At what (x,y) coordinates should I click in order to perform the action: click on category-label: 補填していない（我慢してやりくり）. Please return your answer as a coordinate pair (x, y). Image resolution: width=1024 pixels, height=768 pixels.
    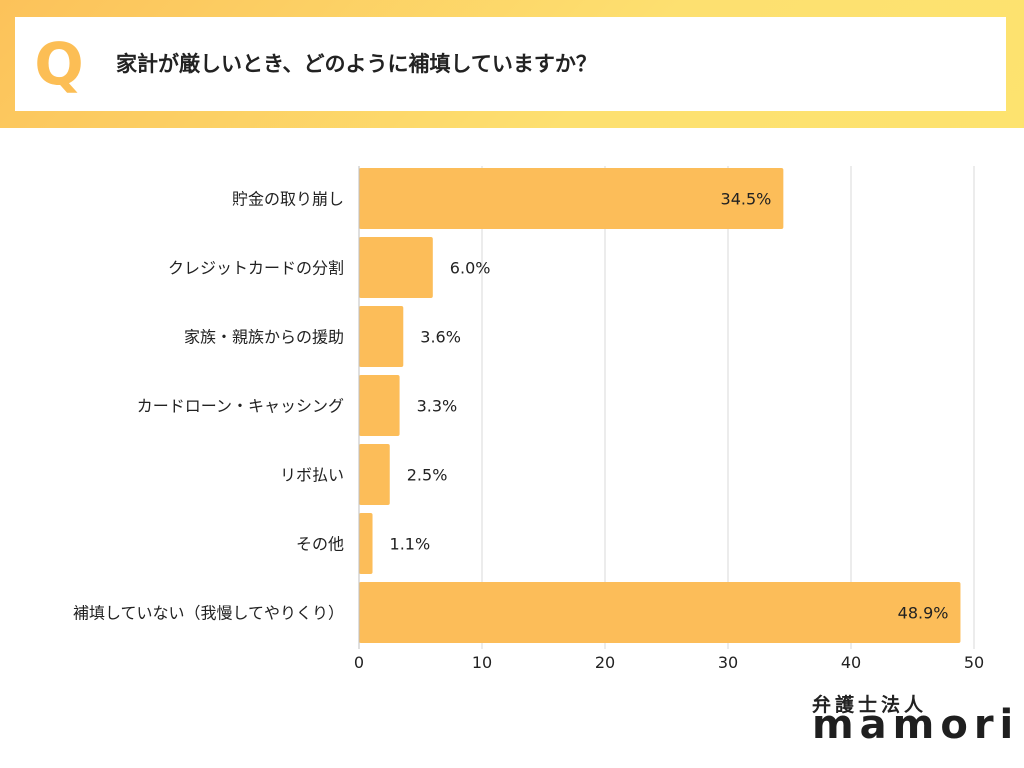
    Looking at the image, I should click on (208, 613).